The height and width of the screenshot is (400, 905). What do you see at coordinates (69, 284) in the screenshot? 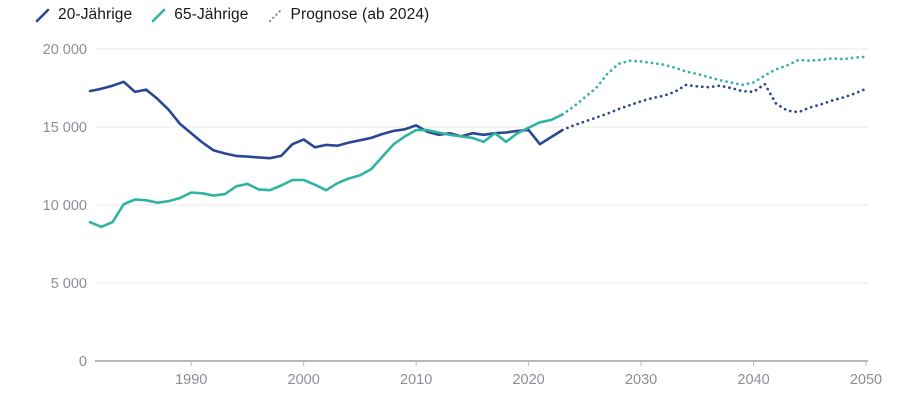
I see `y-axis-label: 5 000` at bounding box center [69, 284].